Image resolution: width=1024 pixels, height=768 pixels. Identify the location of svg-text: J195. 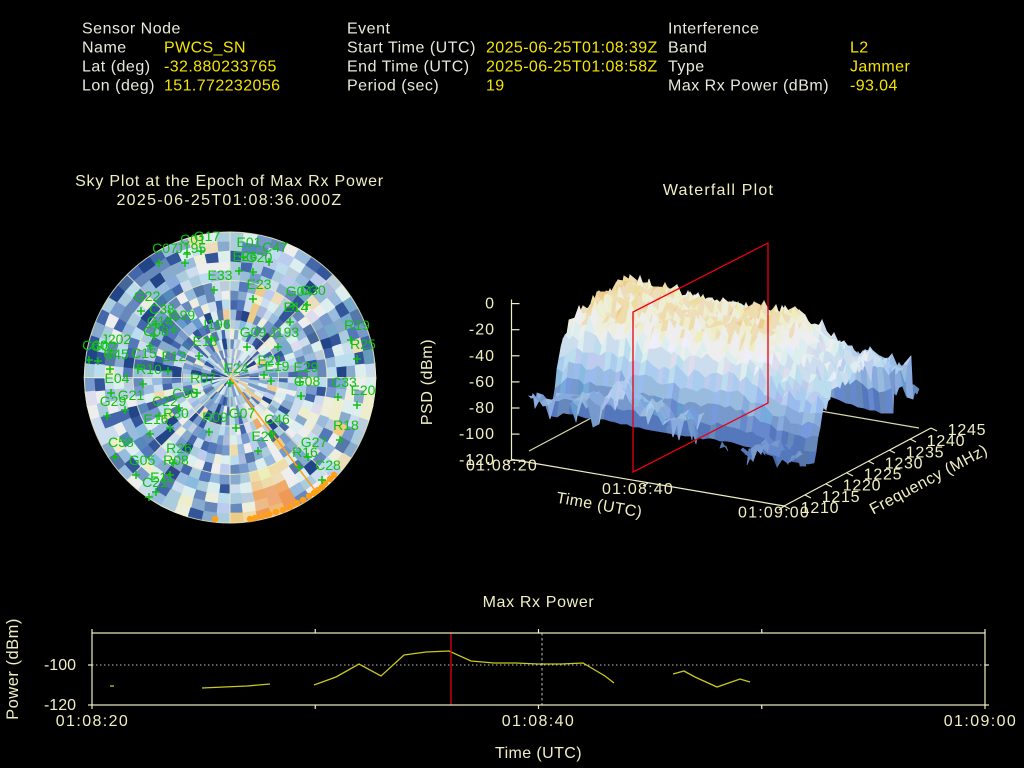
(191, 248).